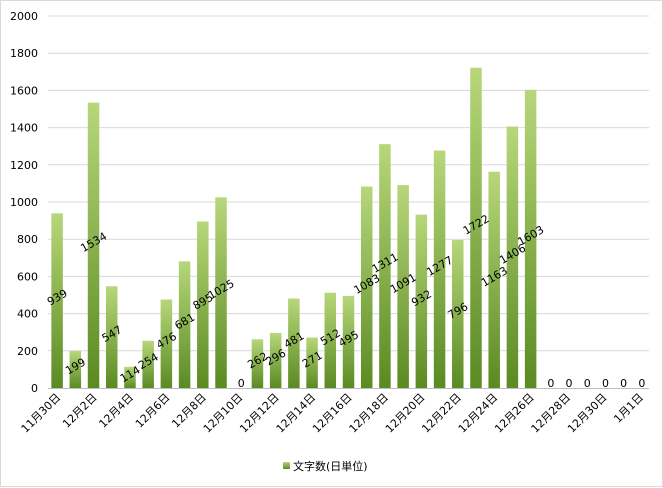  I want to click on y-tick-label: 1200, so click(24, 165).